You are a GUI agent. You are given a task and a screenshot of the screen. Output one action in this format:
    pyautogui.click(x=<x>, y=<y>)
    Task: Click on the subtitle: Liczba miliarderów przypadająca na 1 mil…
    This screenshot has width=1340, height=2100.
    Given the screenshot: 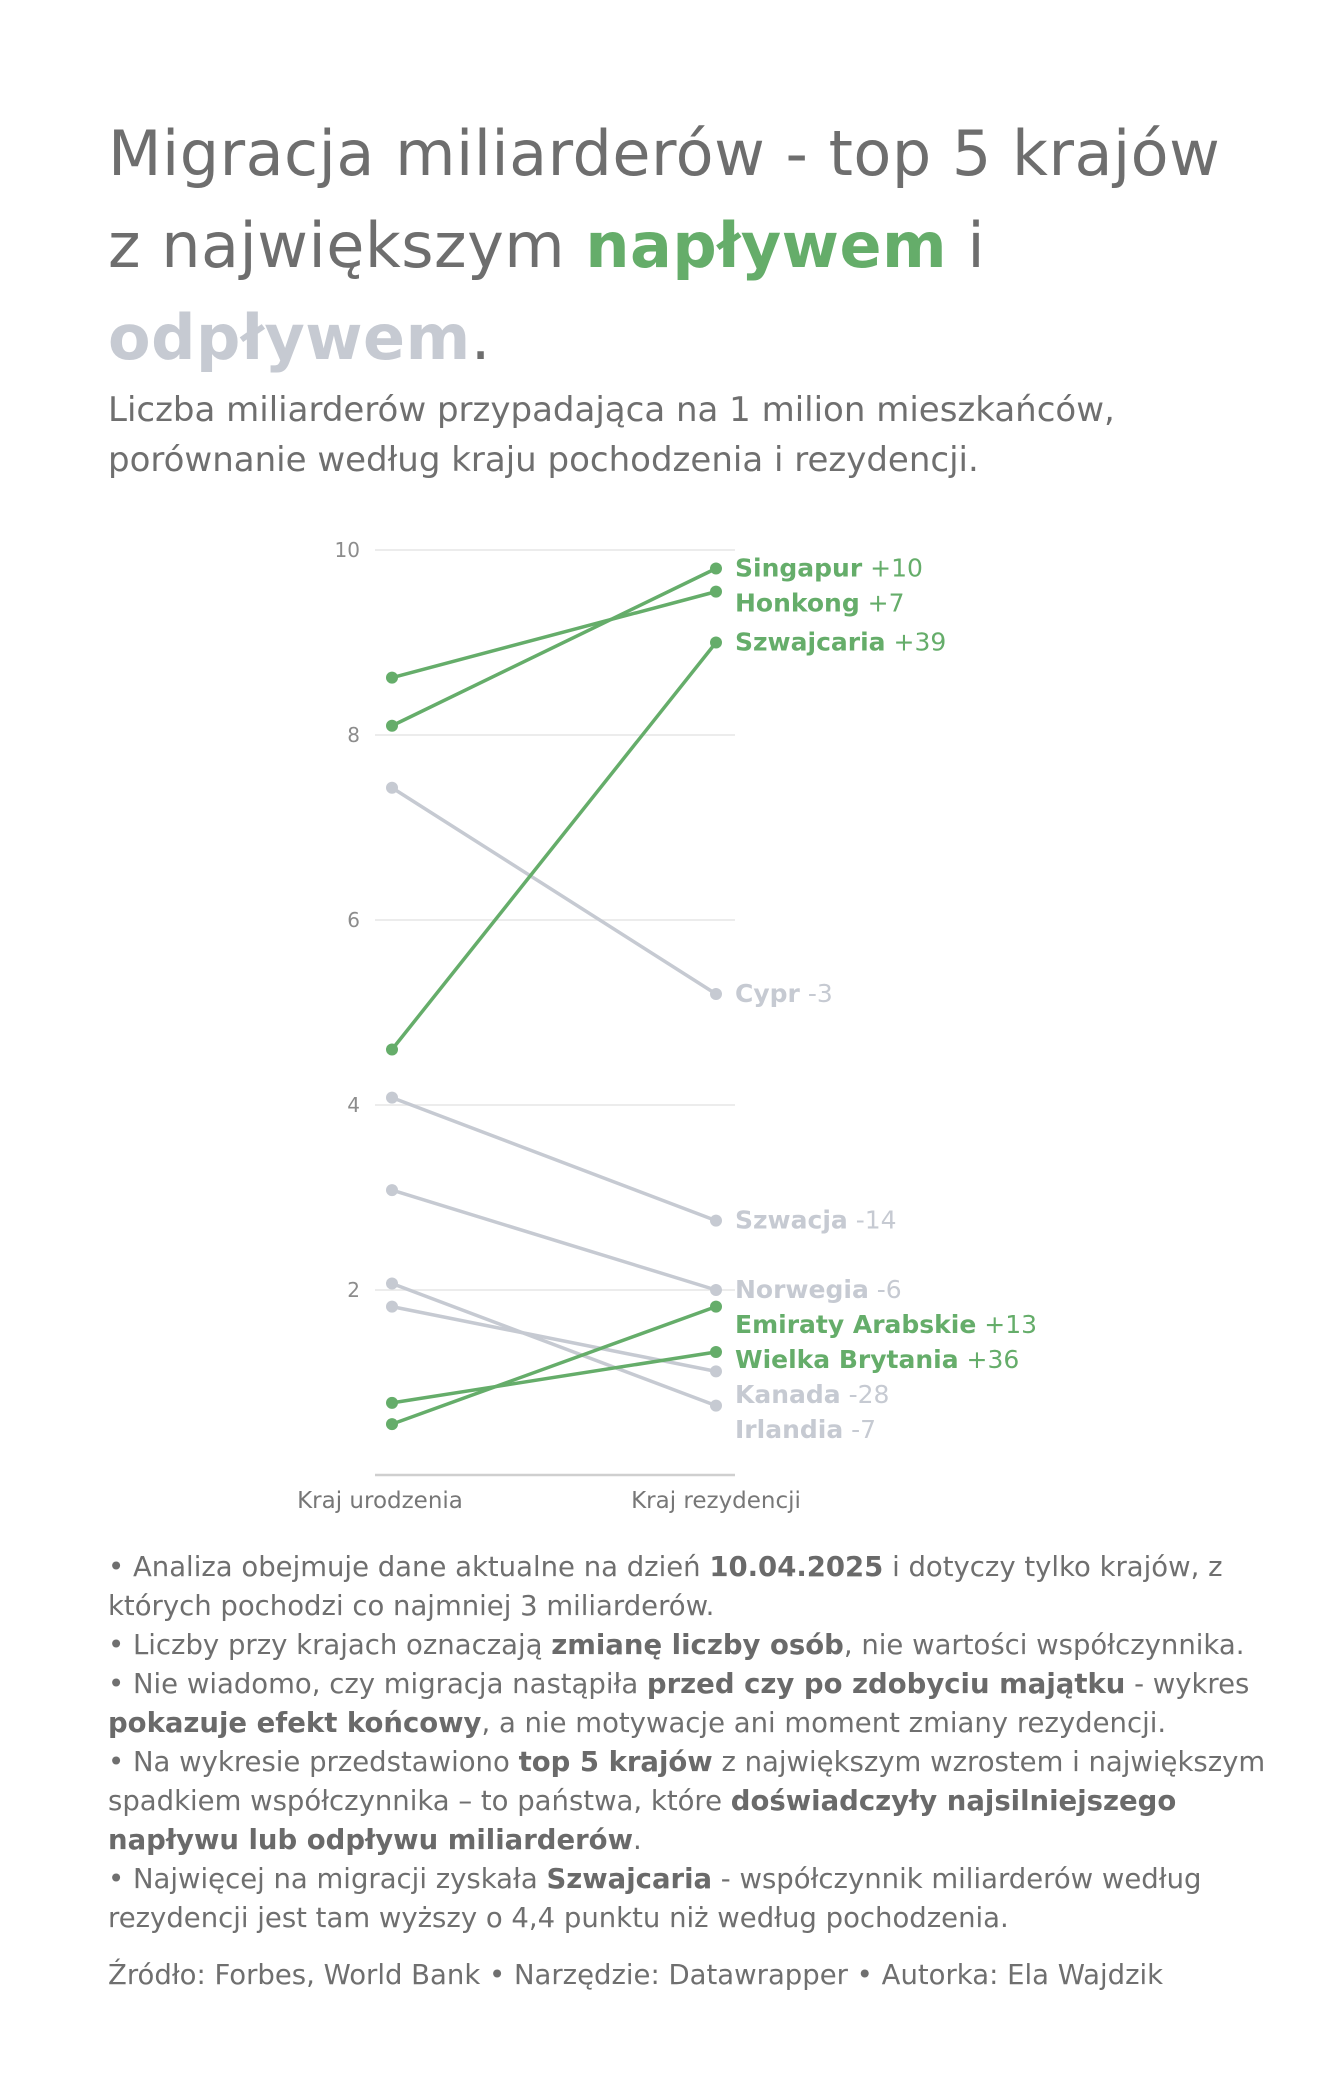 What is the action you would take?
    pyautogui.click(x=611, y=435)
    